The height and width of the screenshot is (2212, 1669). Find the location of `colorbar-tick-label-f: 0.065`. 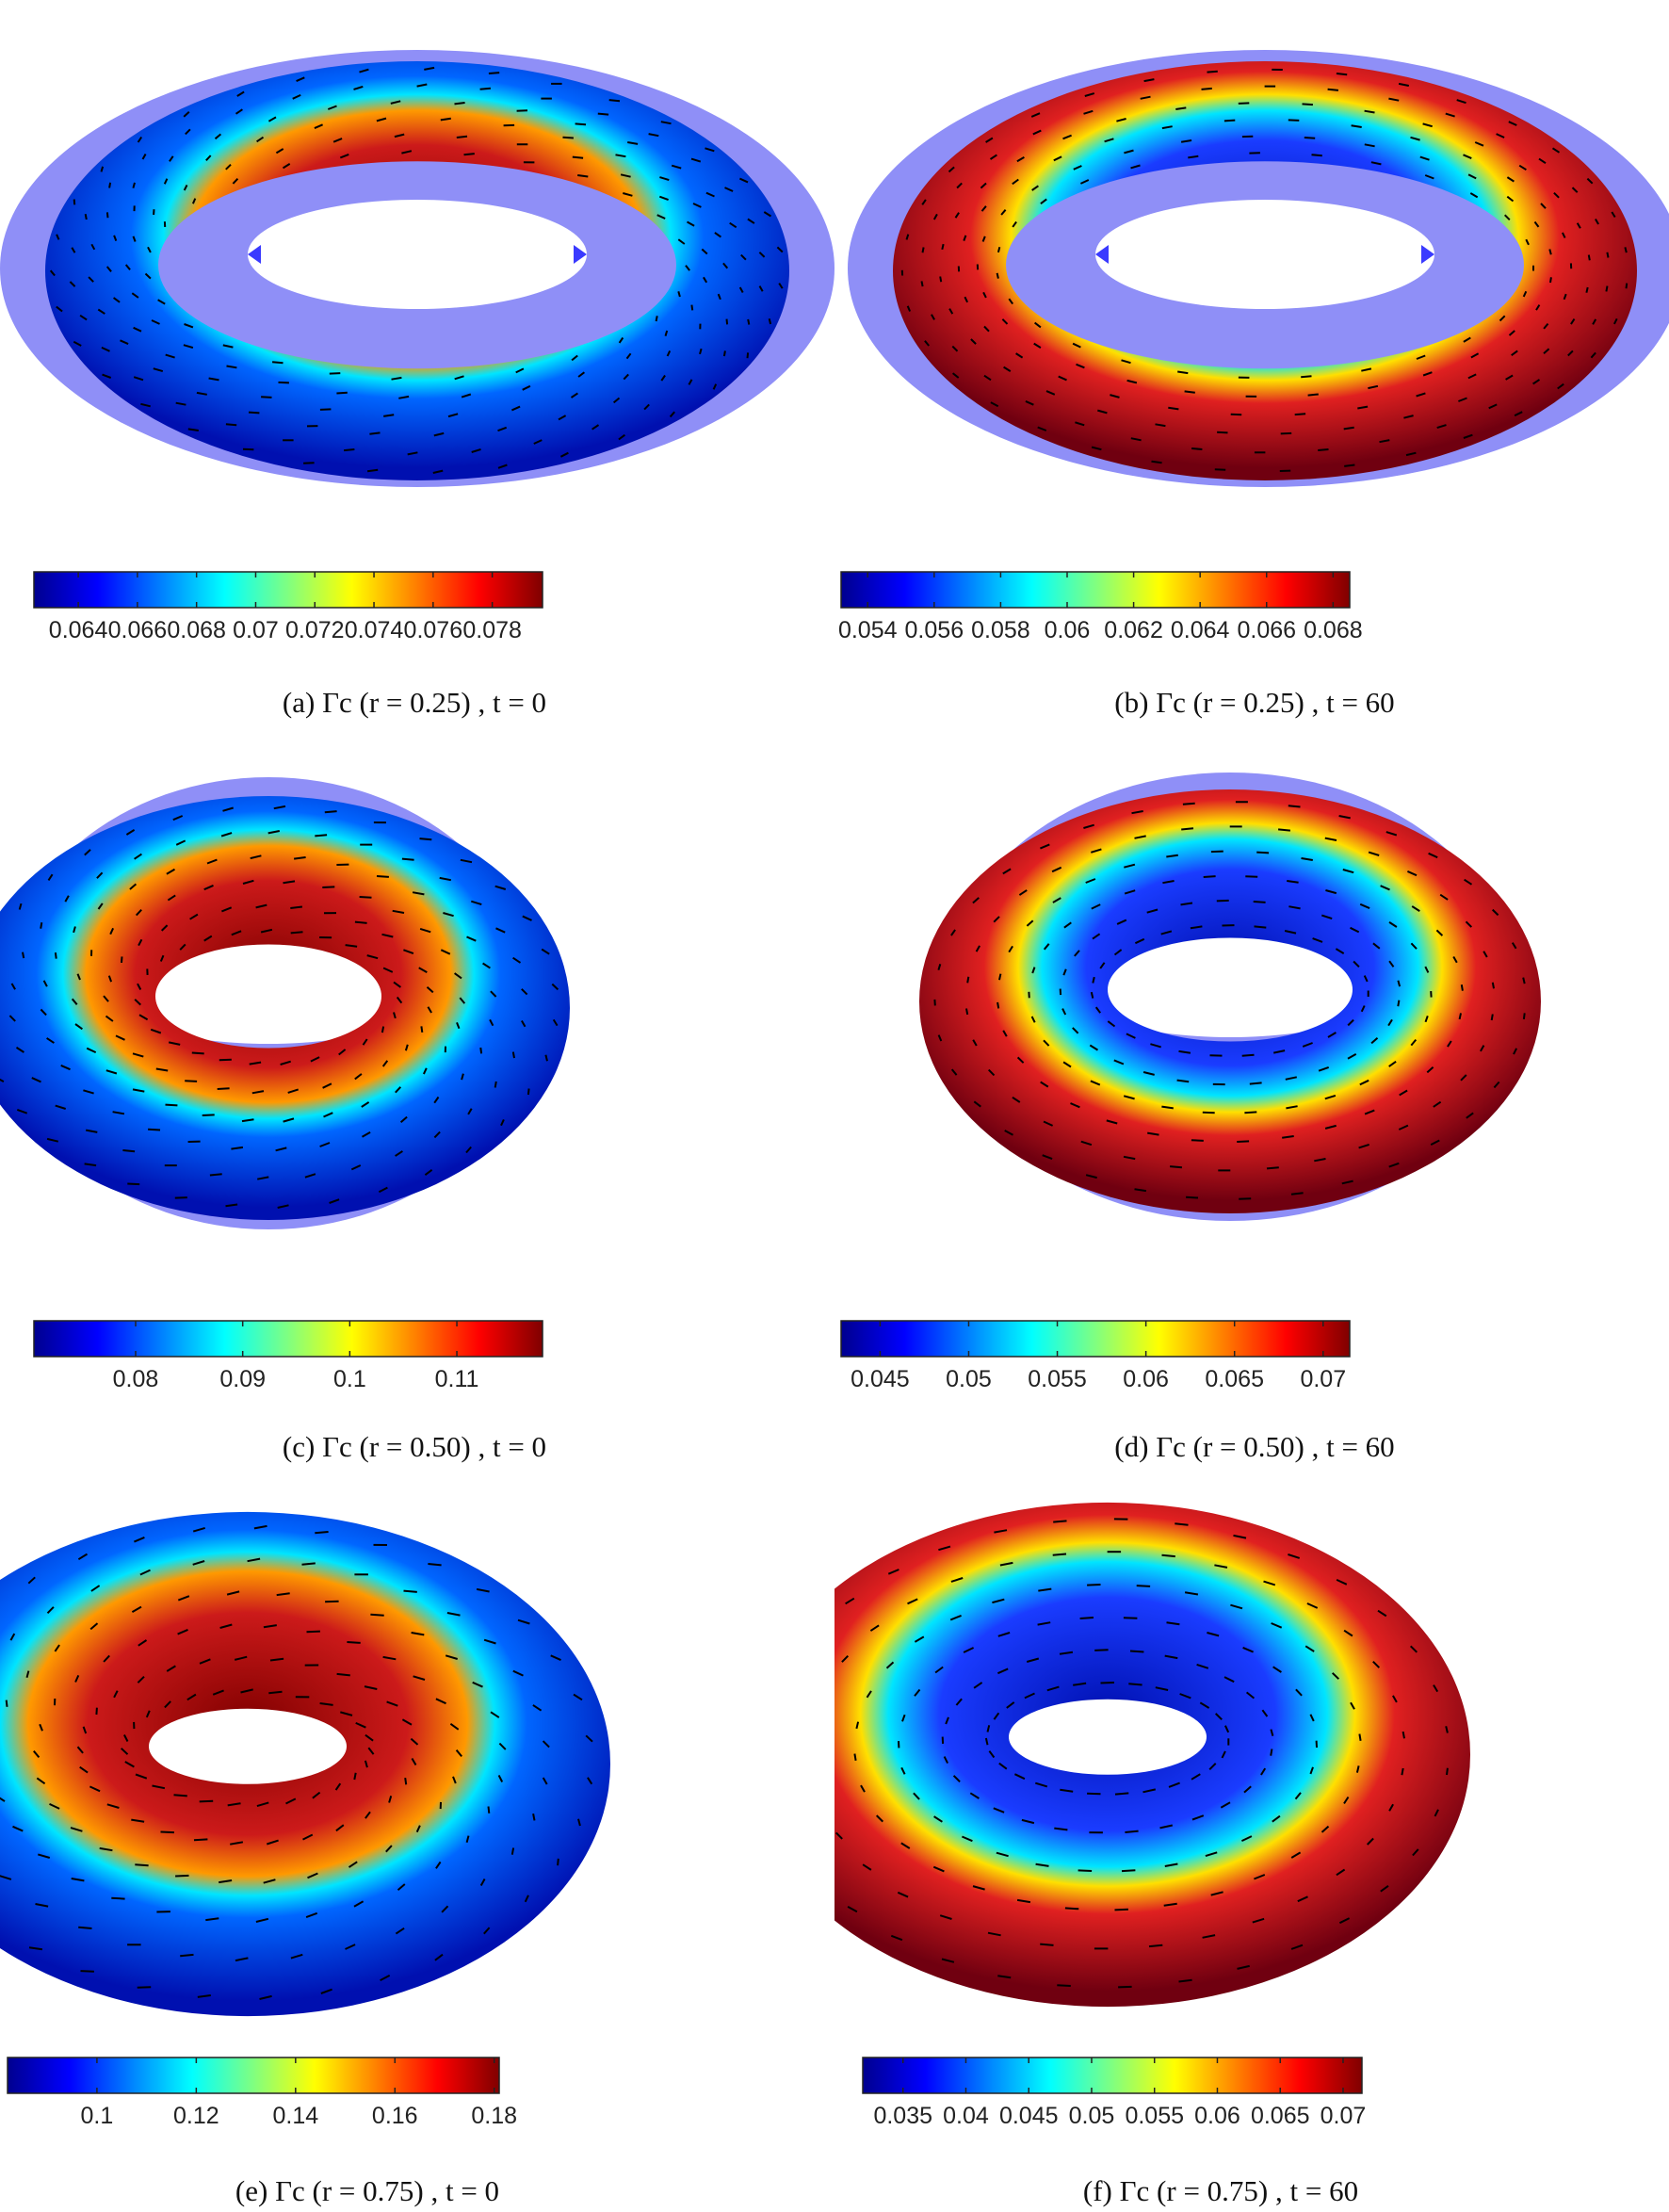

colorbar-tick-label-f: 0.065 is located at coordinates (1280, 2116).